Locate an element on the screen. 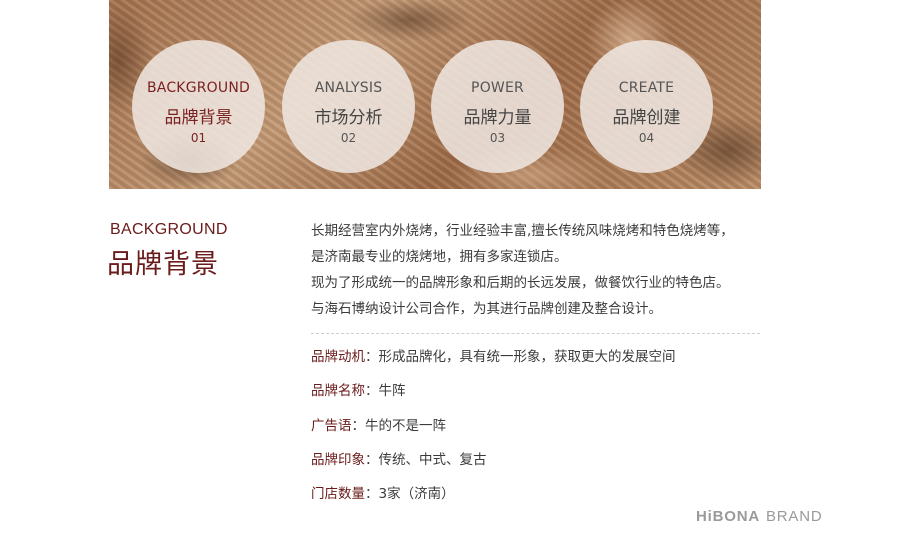 The image size is (900, 560). nav-circle-cn: 品牌背景 is located at coordinates (198, 118).